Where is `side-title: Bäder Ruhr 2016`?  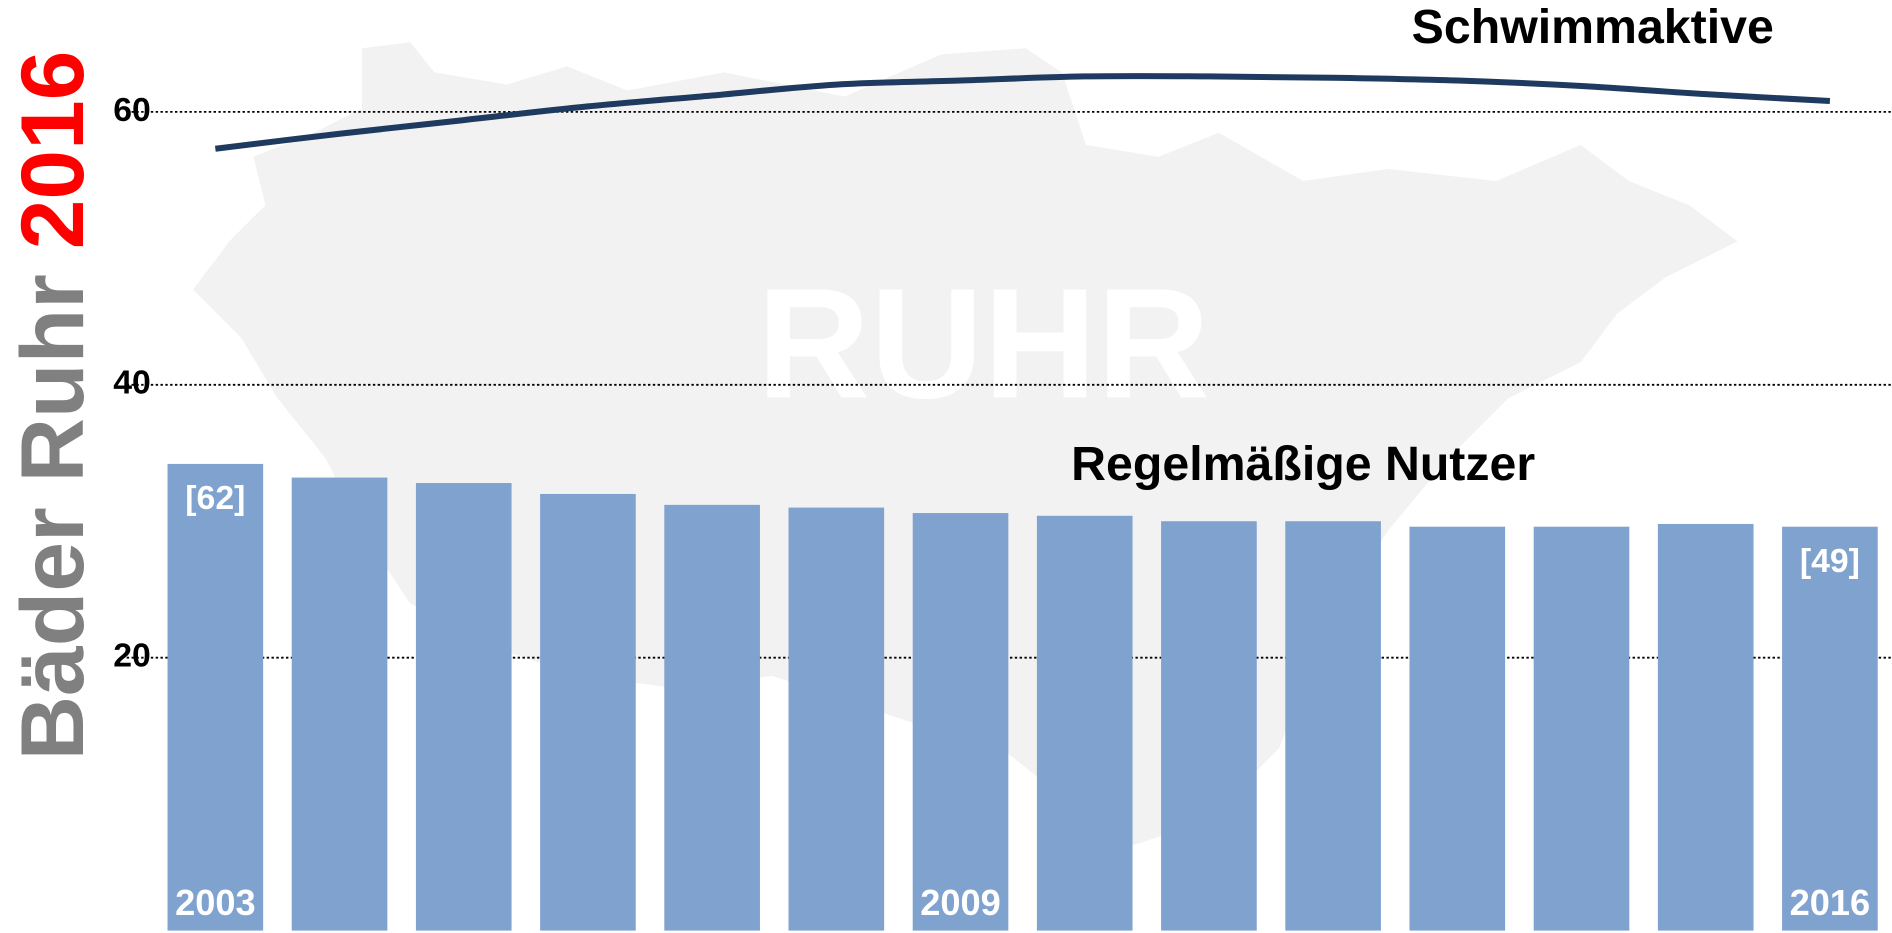
side-title: Bäder Ruhr 2016 is located at coordinates (52, 406).